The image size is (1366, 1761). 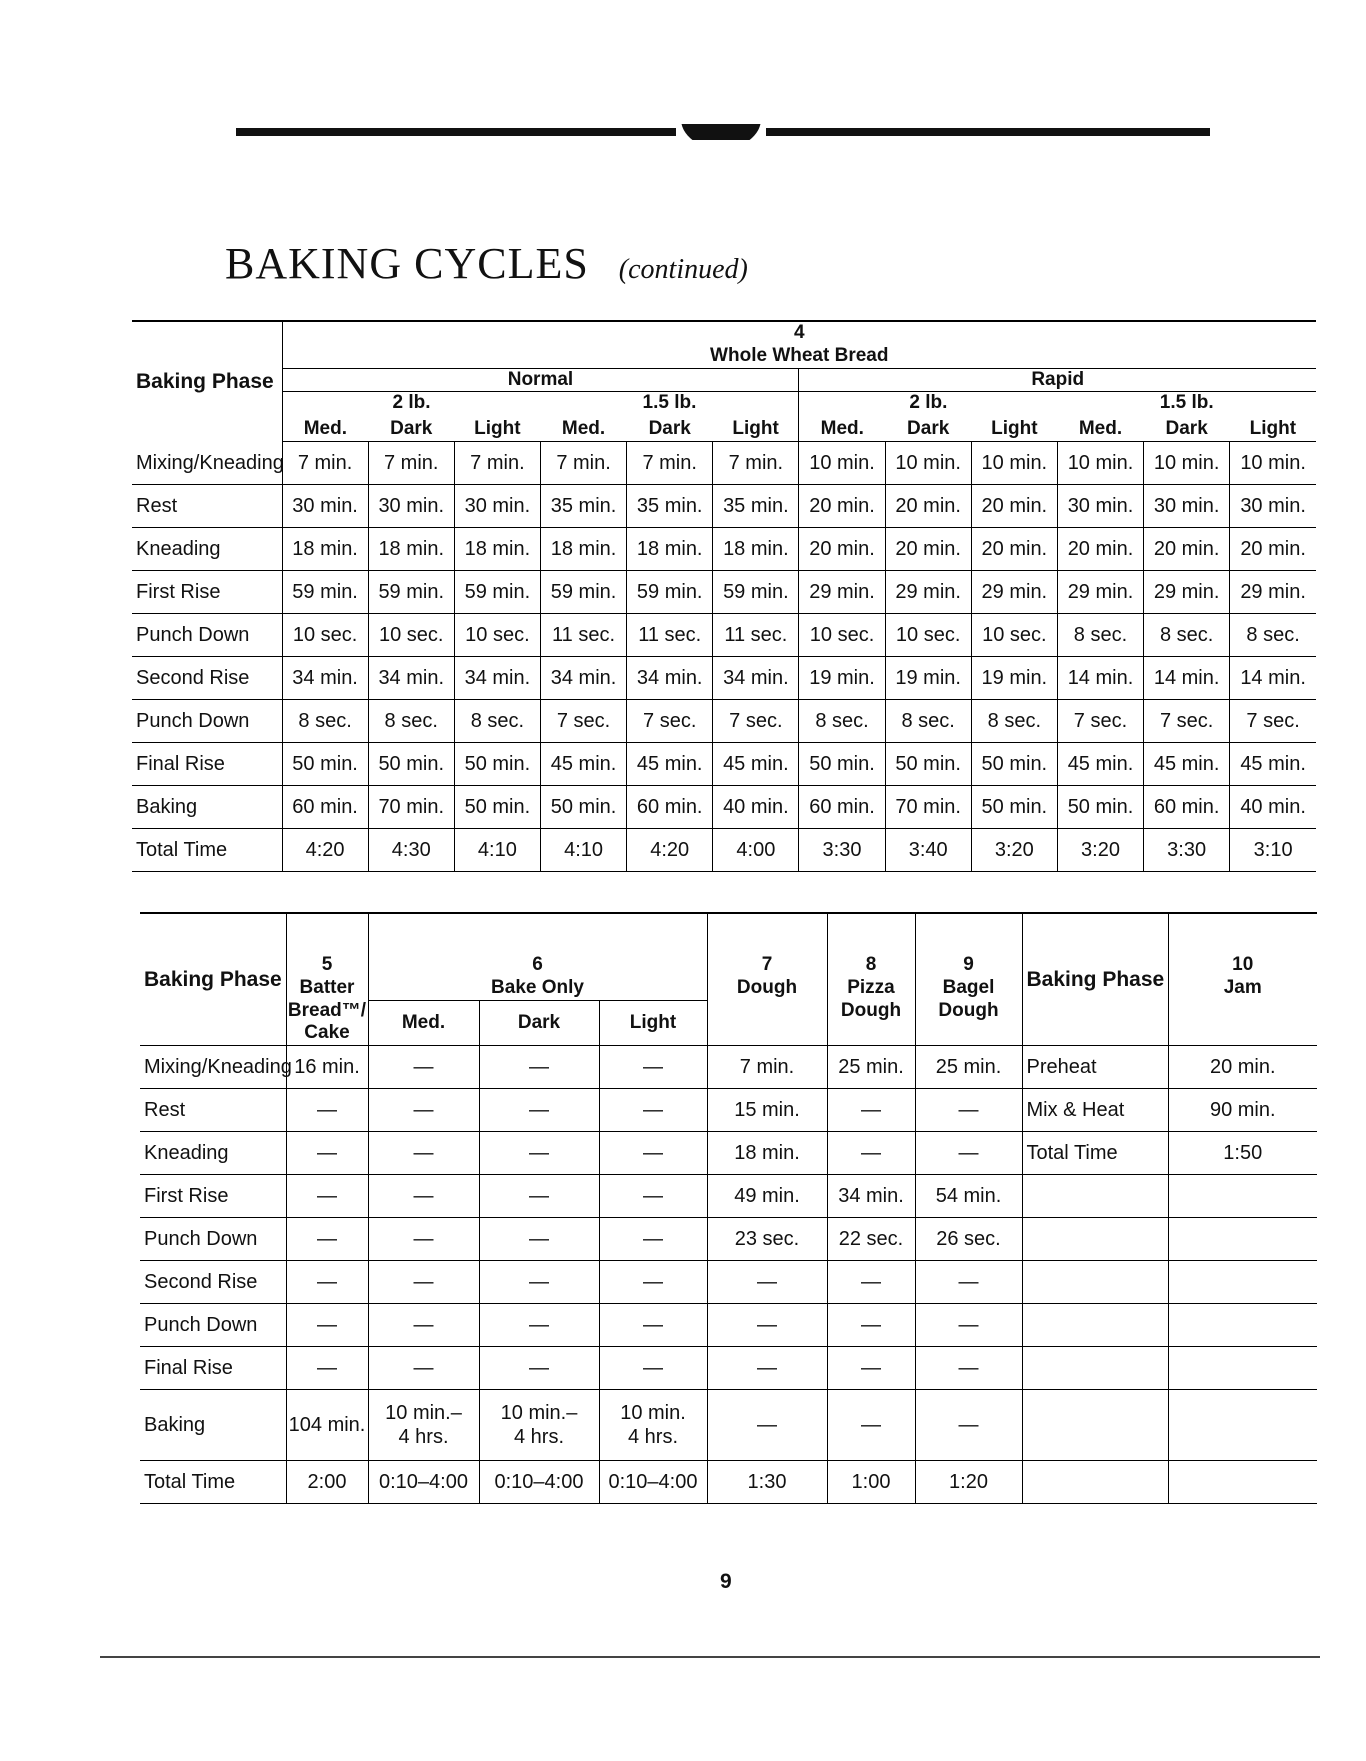 What do you see at coordinates (207, 506) in the screenshot?
I see `phase-label: Rest` at bounding box center [207, 506].